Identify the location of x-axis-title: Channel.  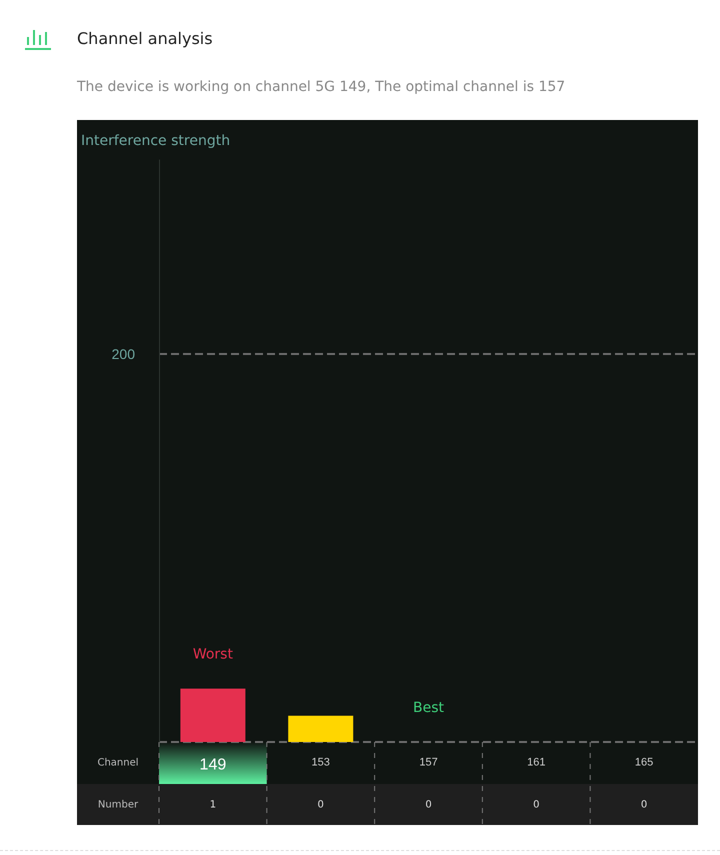
(118, 763).